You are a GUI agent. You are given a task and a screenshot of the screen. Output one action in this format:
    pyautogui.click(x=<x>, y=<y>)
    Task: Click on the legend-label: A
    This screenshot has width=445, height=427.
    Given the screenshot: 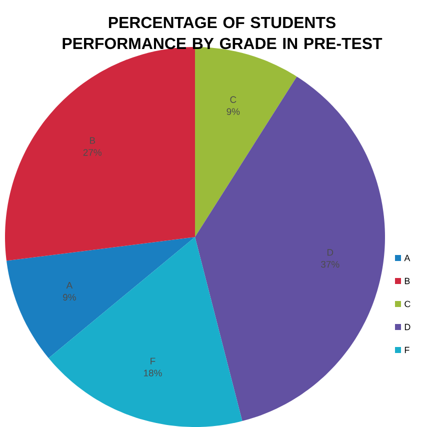 What is the action you would take?
    pyautogui.click(x=407, y=258)
    